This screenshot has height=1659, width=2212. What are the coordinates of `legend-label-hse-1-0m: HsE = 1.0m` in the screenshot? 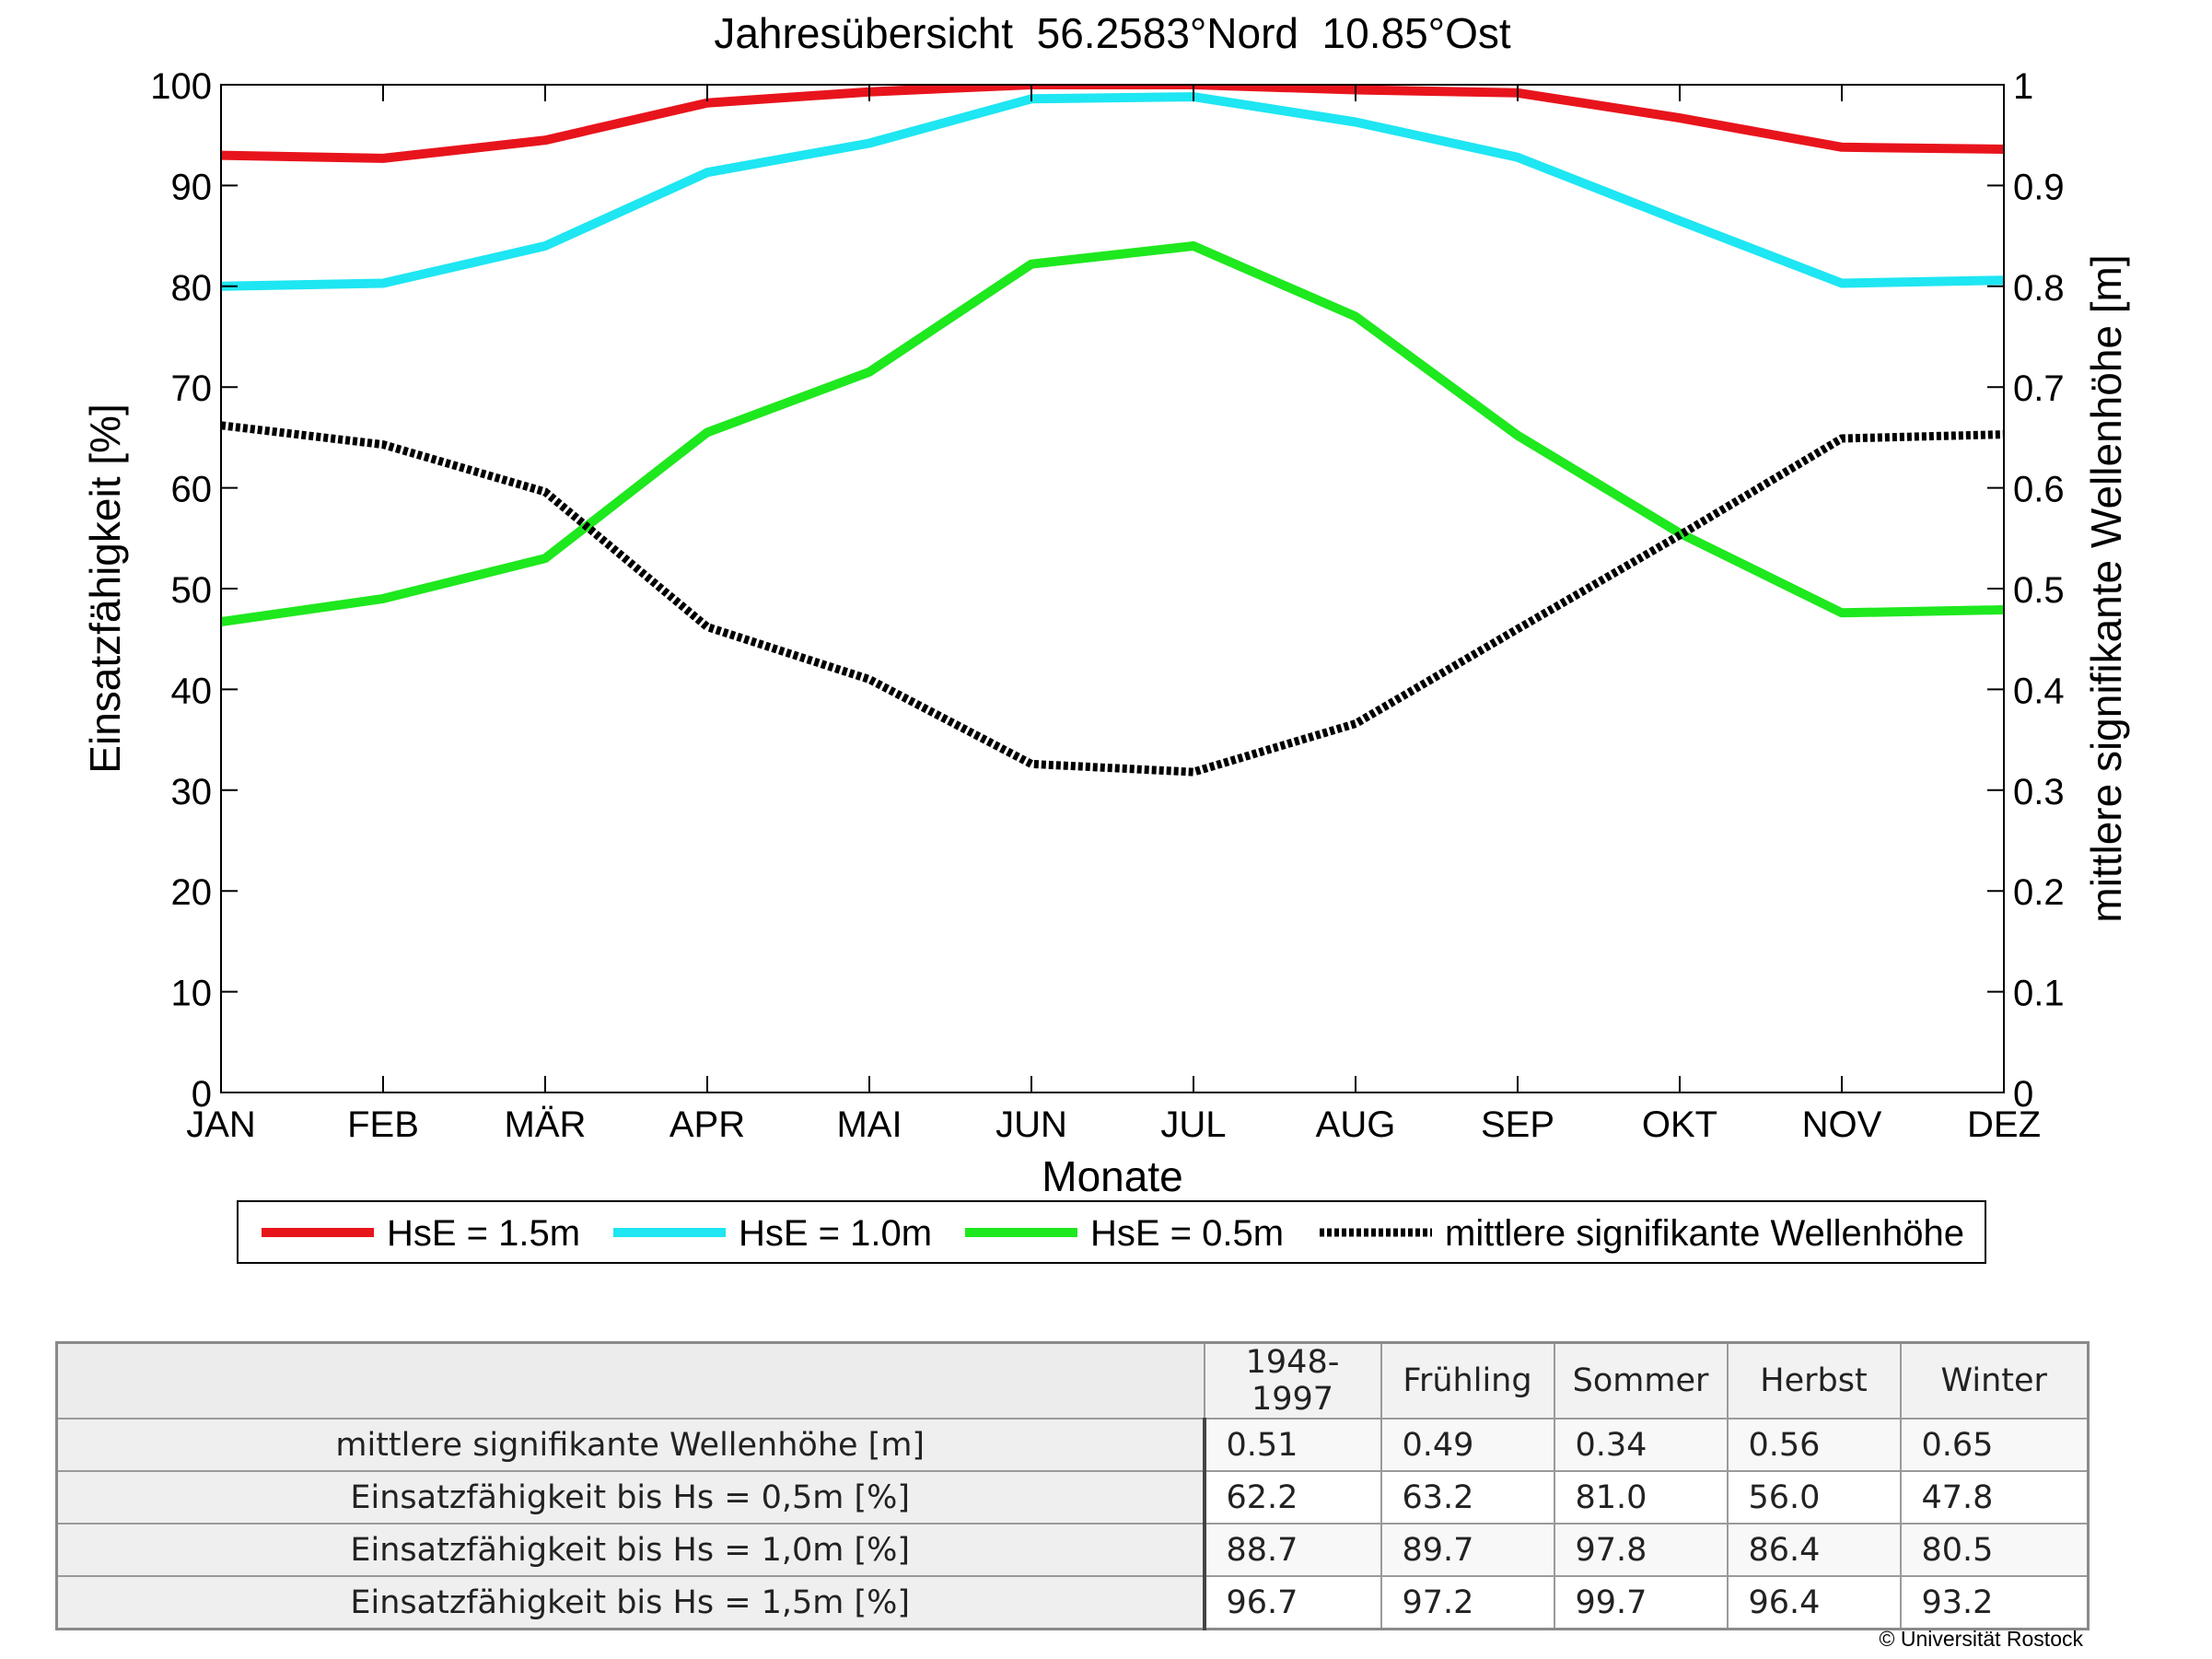 It's located at (836, 1233).